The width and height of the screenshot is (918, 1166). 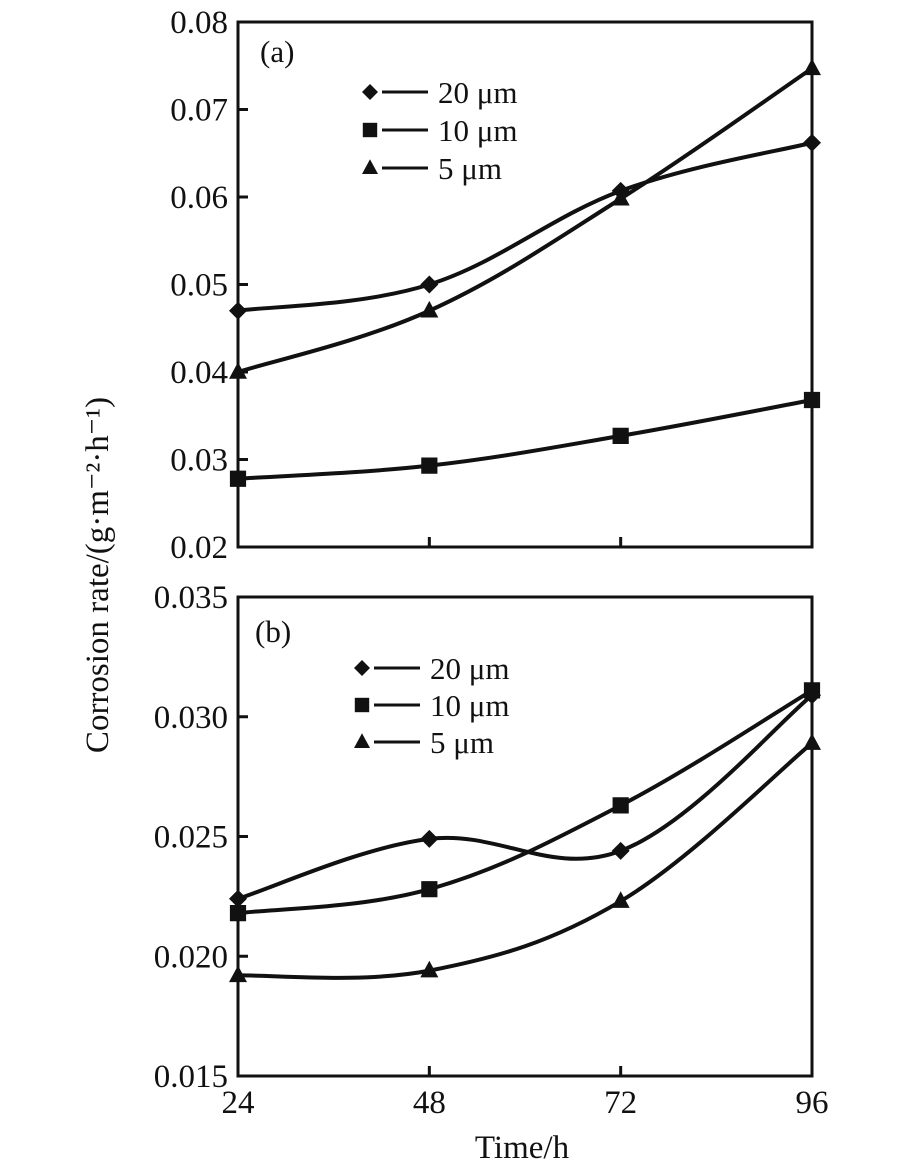 I want to click on y-tick-label: 0.025, so click(x=191, y=838).